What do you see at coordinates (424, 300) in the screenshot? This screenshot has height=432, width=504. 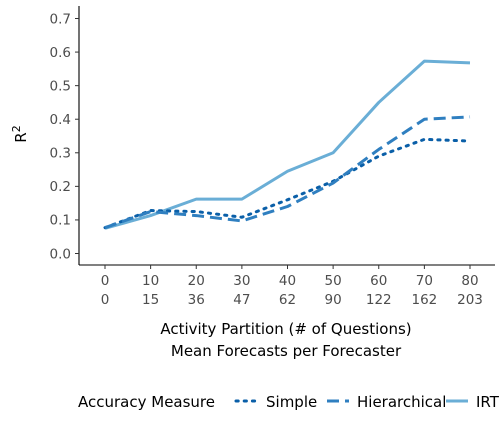 I see `x-tick-label-second-line: 162` at bounding box center [424, 300].